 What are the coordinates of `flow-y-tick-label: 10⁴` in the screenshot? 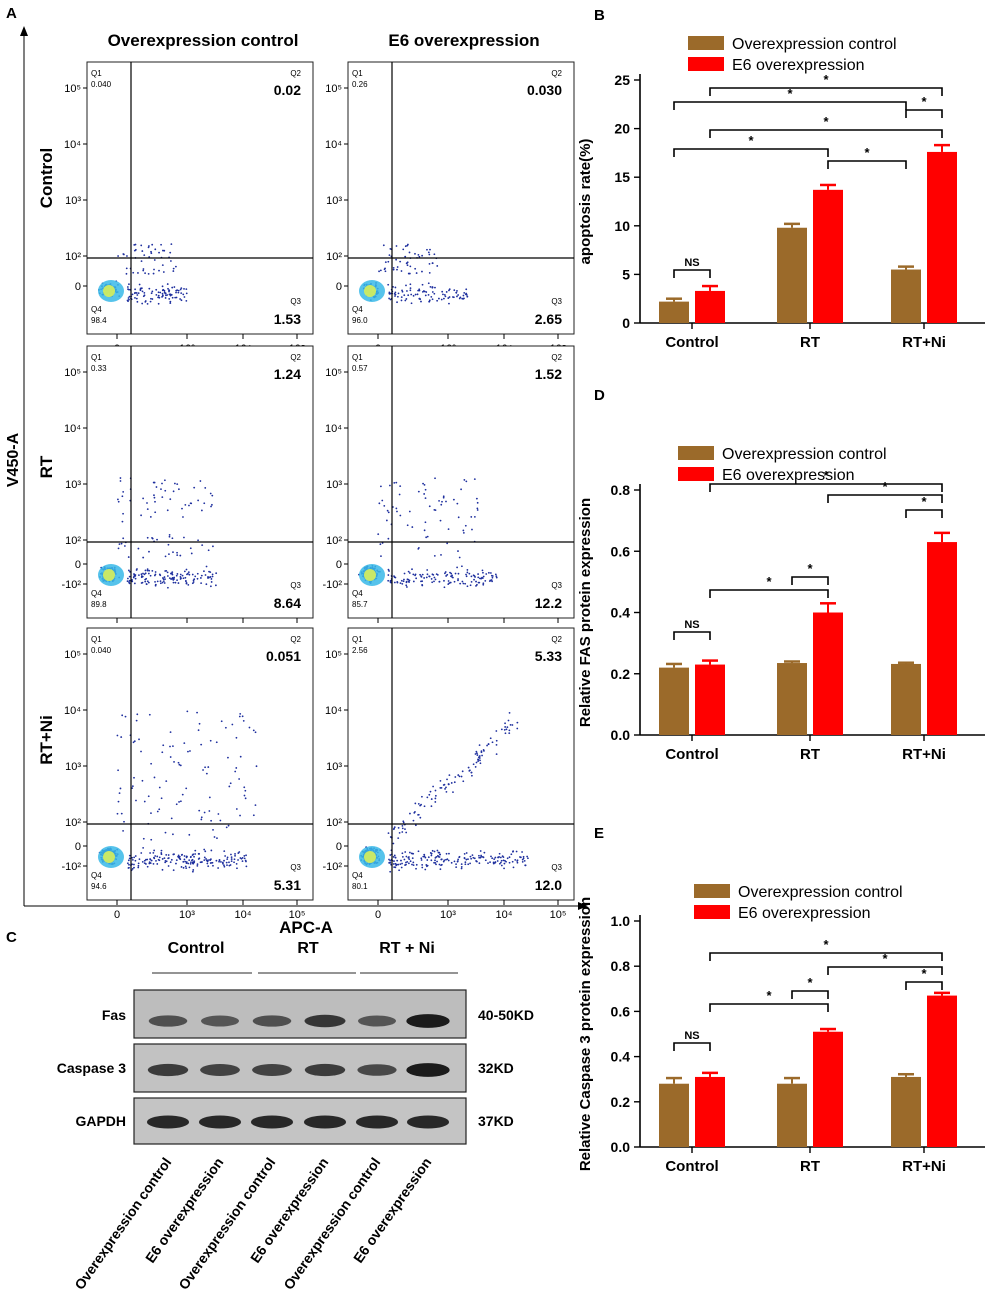 It's located at (72, 145).